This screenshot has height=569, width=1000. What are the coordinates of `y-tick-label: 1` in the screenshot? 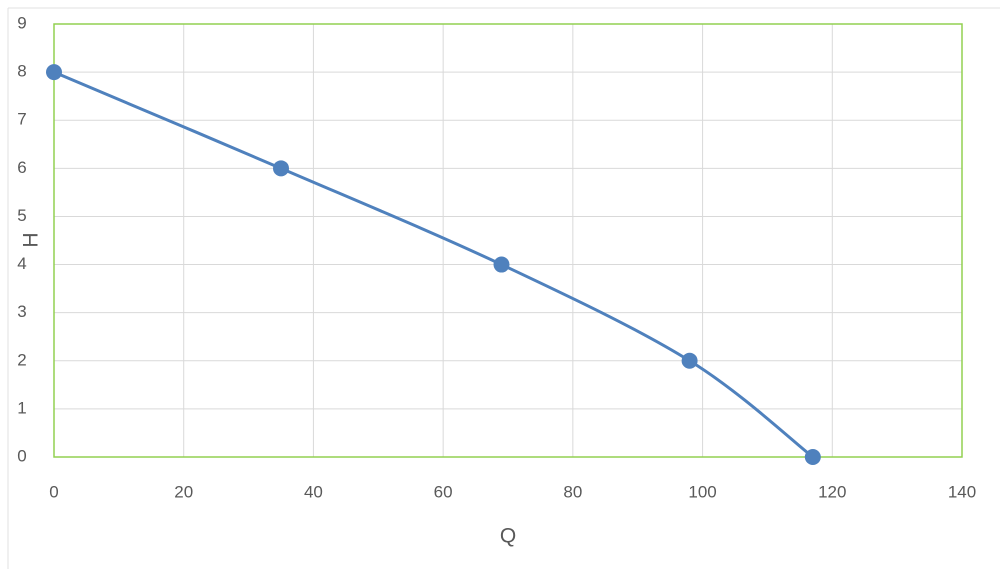 It's located at (21, 407).